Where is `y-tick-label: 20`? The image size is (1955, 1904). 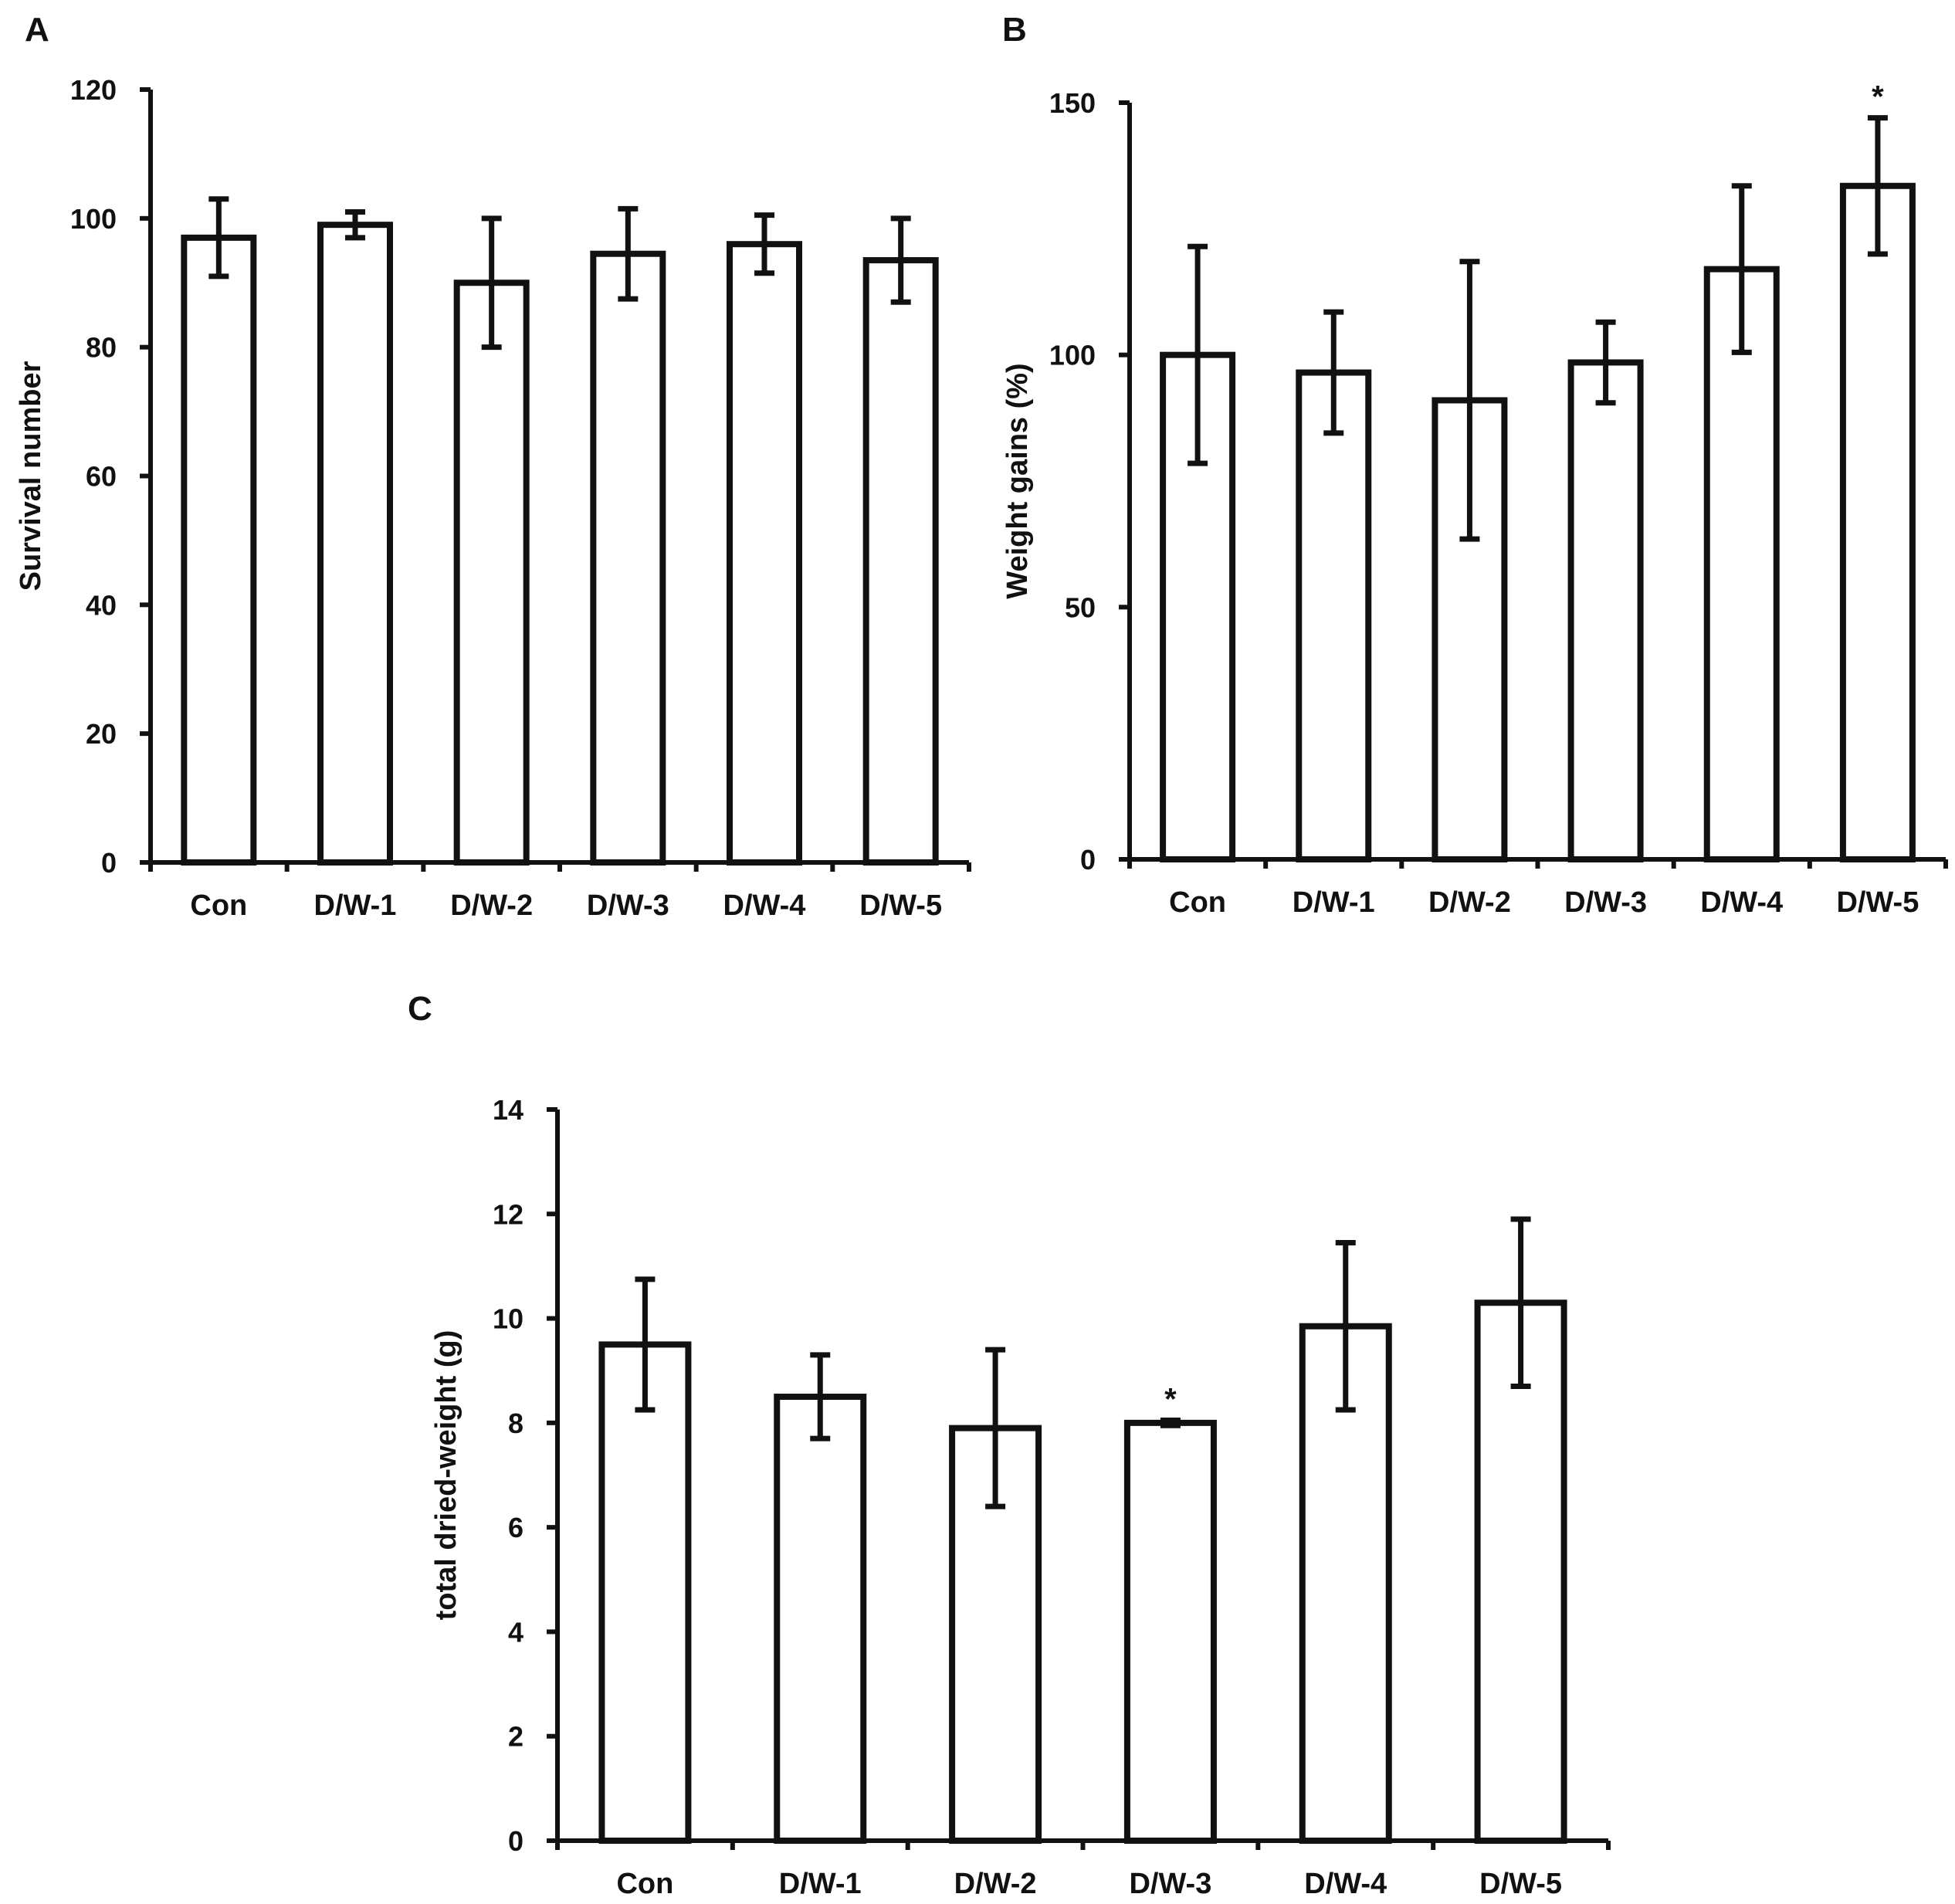 y-tick-label: 20 is located at coordinates (101, 734).